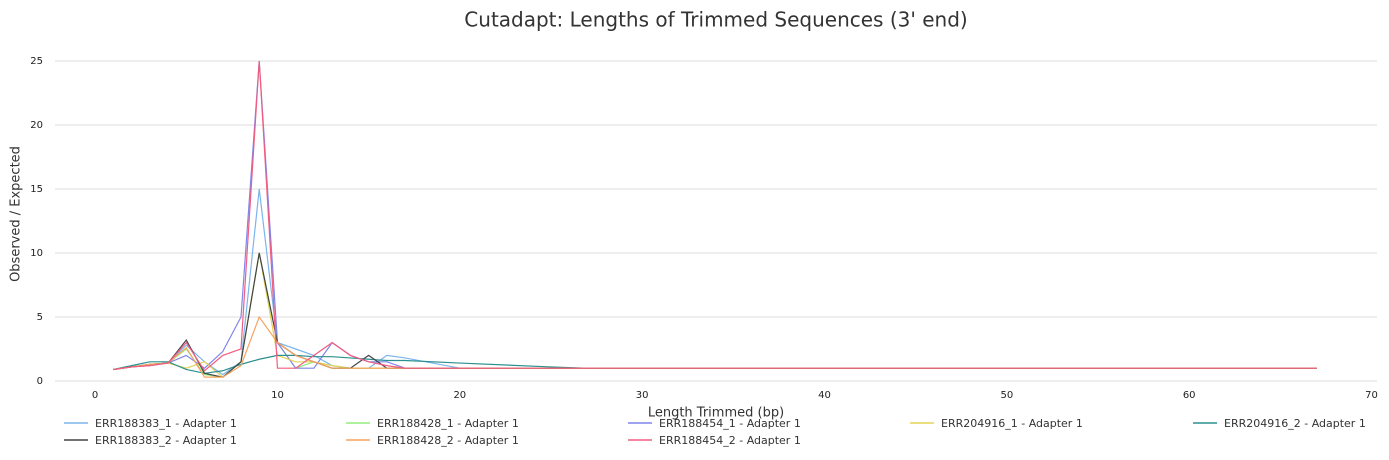 The image size is (1389, 460). Describe the element at coordinates (716, 413) in the screenshot. I see `x-axis-label: Length Trimmed (bp)` at that location.